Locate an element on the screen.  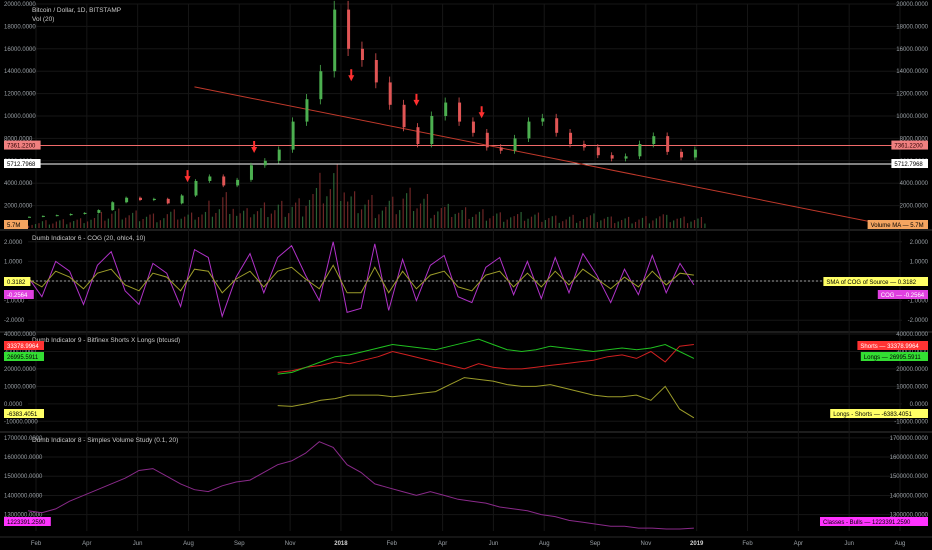
x-axis-tick-label: Aug is located at coordinates (544, 544).